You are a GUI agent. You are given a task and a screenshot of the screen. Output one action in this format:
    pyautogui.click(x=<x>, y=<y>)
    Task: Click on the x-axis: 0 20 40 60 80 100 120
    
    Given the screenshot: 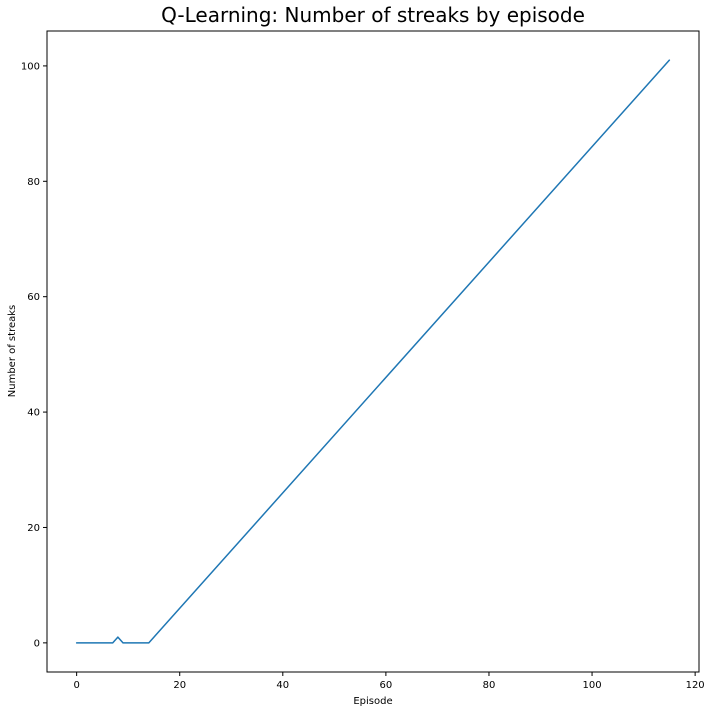 What is the action you would take?
    pyautogui.click(x=389, y=681)
    